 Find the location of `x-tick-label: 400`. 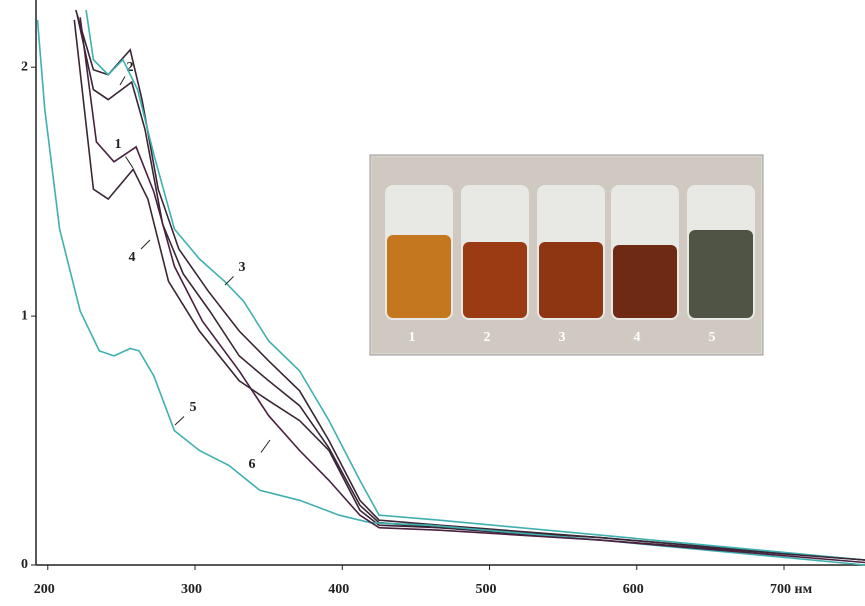

x-tick-label: 400 is located at coordinates (338, 589).